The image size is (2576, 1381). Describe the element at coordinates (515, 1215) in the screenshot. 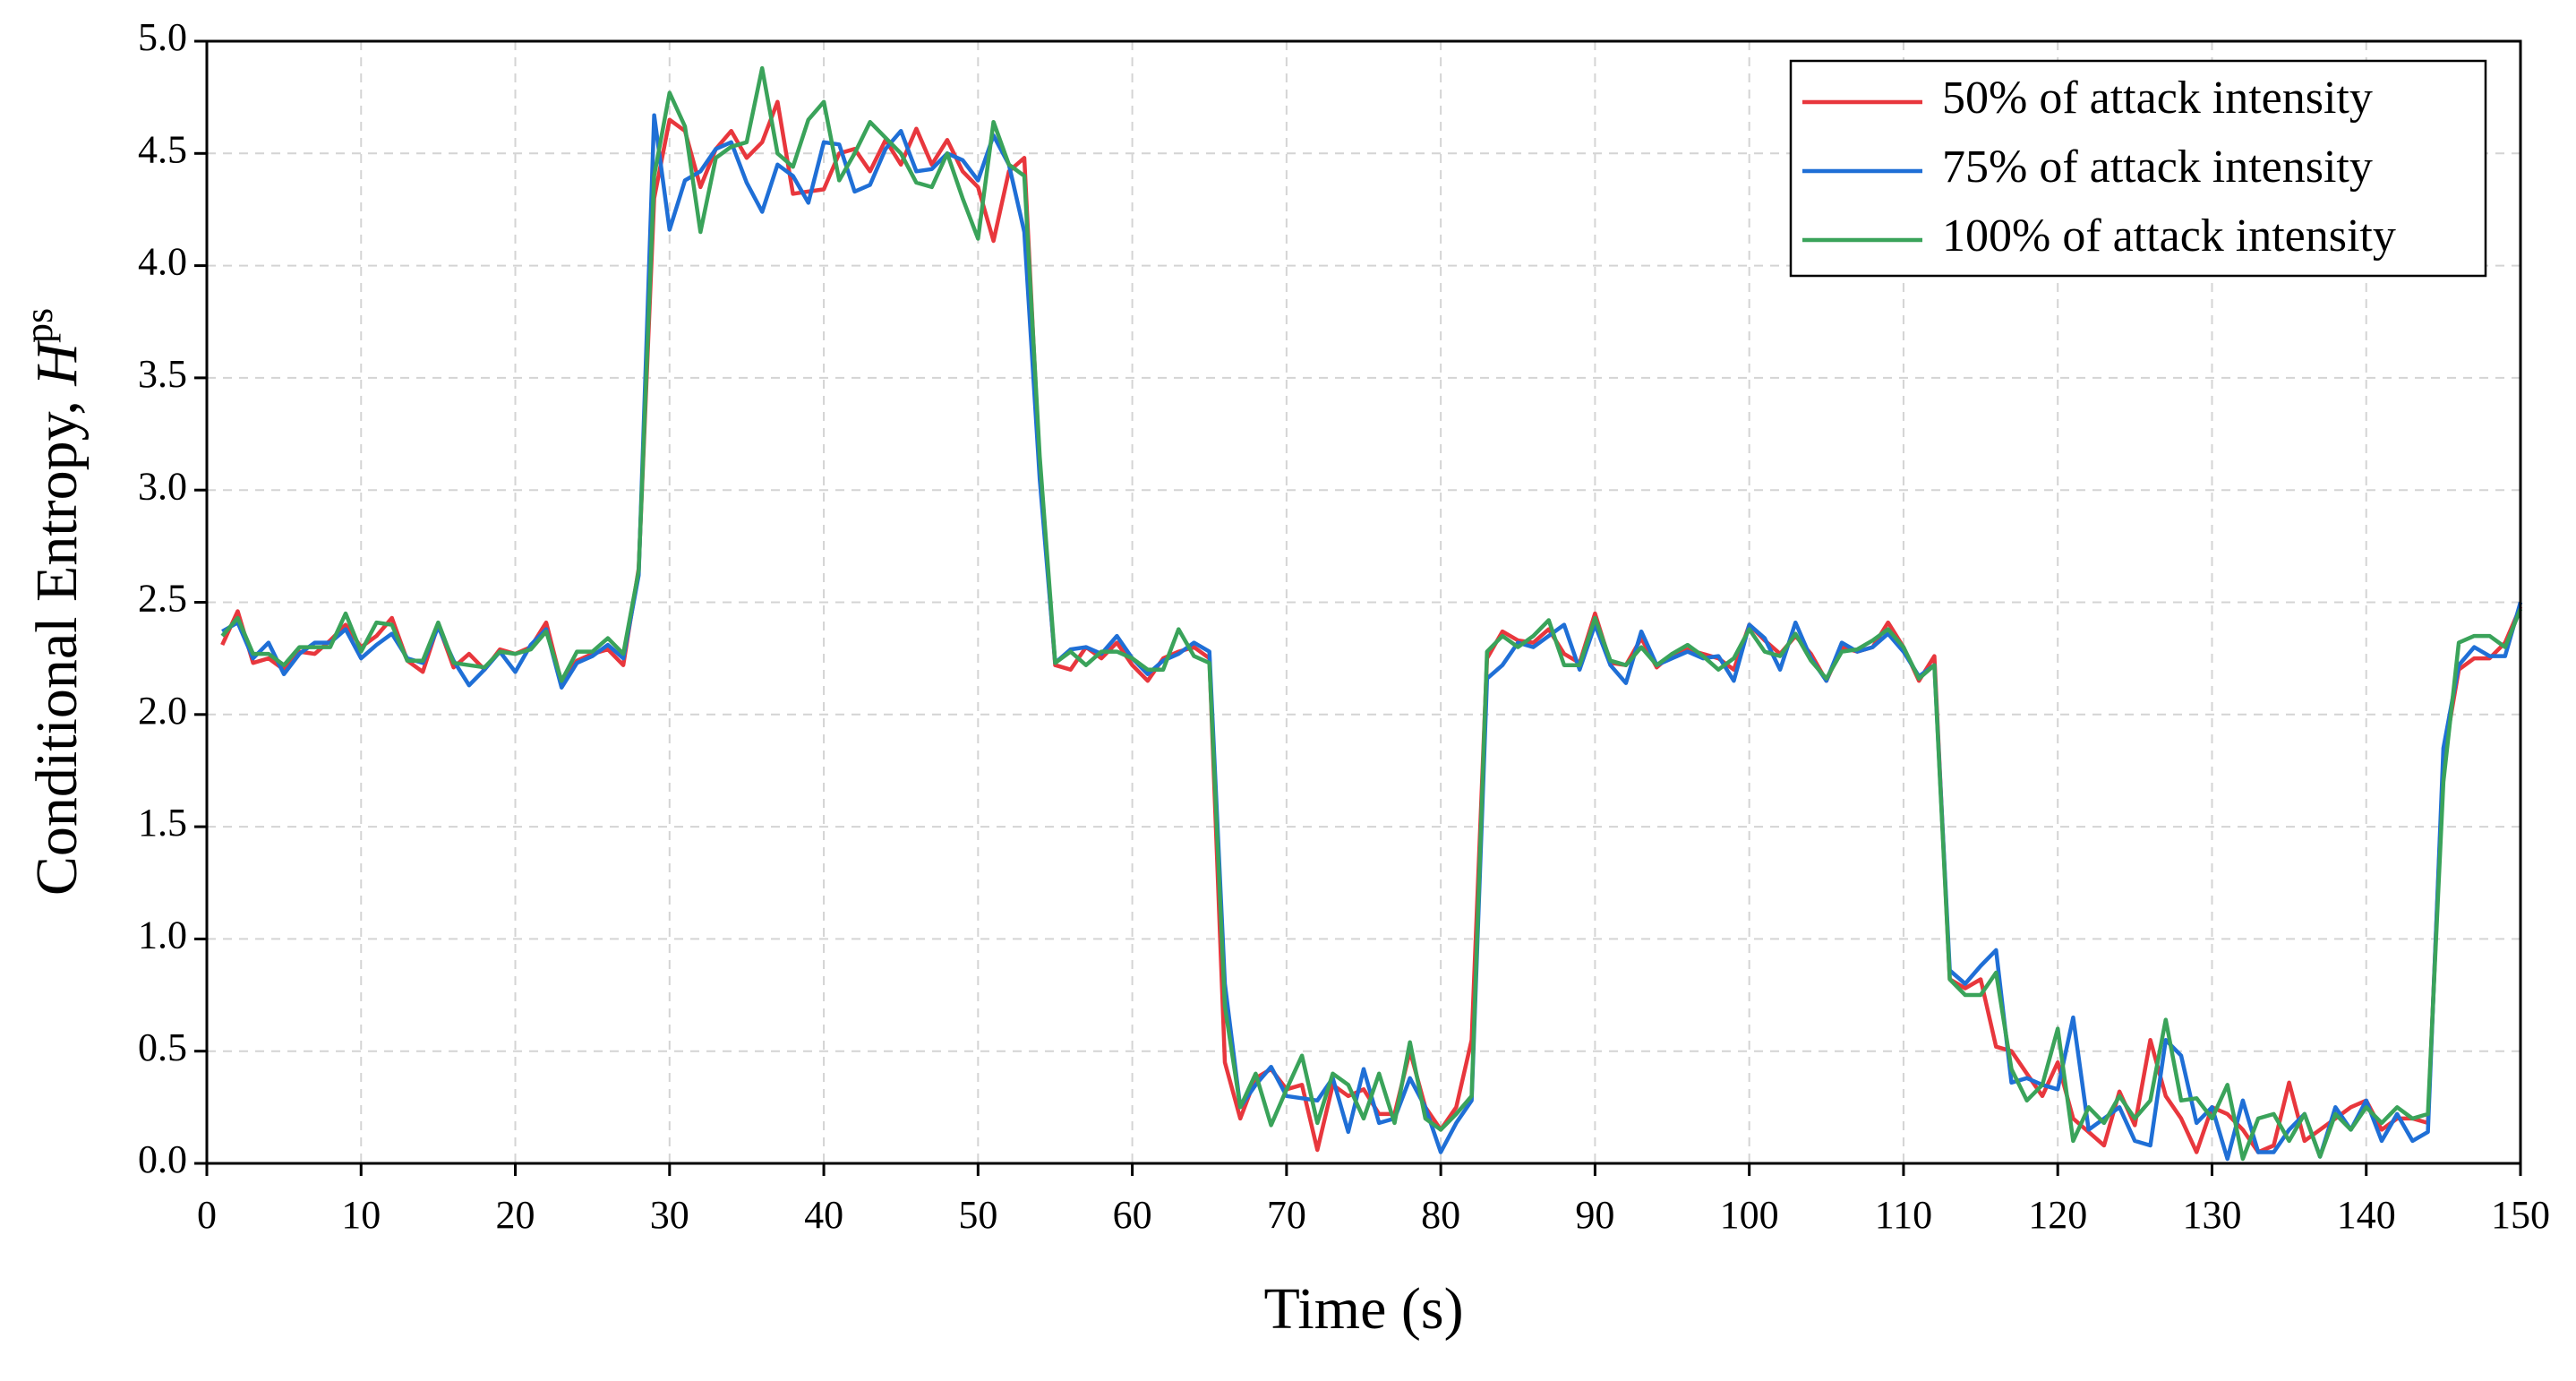

I see `x-tick-label: 20` at that location.